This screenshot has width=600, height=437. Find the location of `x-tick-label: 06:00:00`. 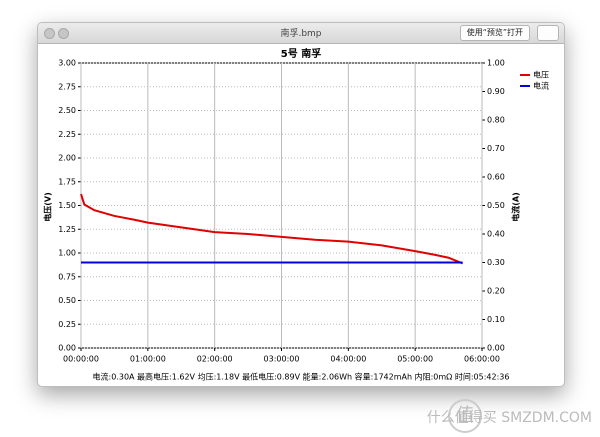

x-tick-label: 06:00:00 is located at coordinates (482, 359).